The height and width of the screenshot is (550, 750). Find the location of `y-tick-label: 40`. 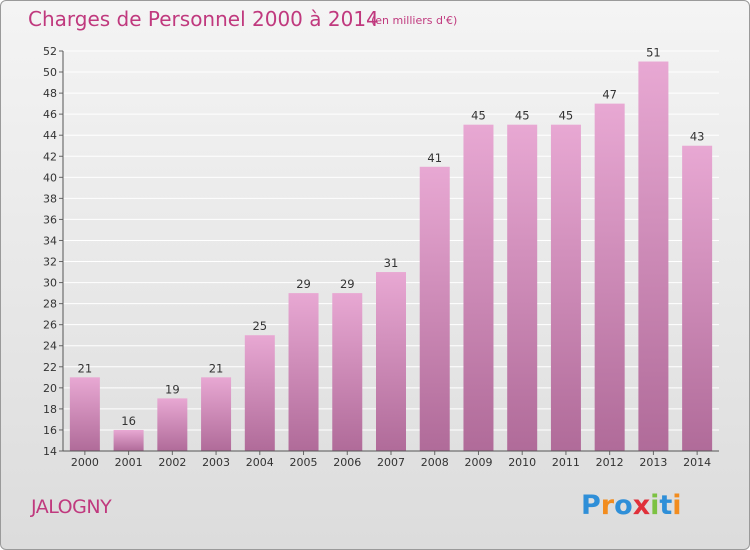

y-tick-label: 40 is located at coordinates (50, 177).